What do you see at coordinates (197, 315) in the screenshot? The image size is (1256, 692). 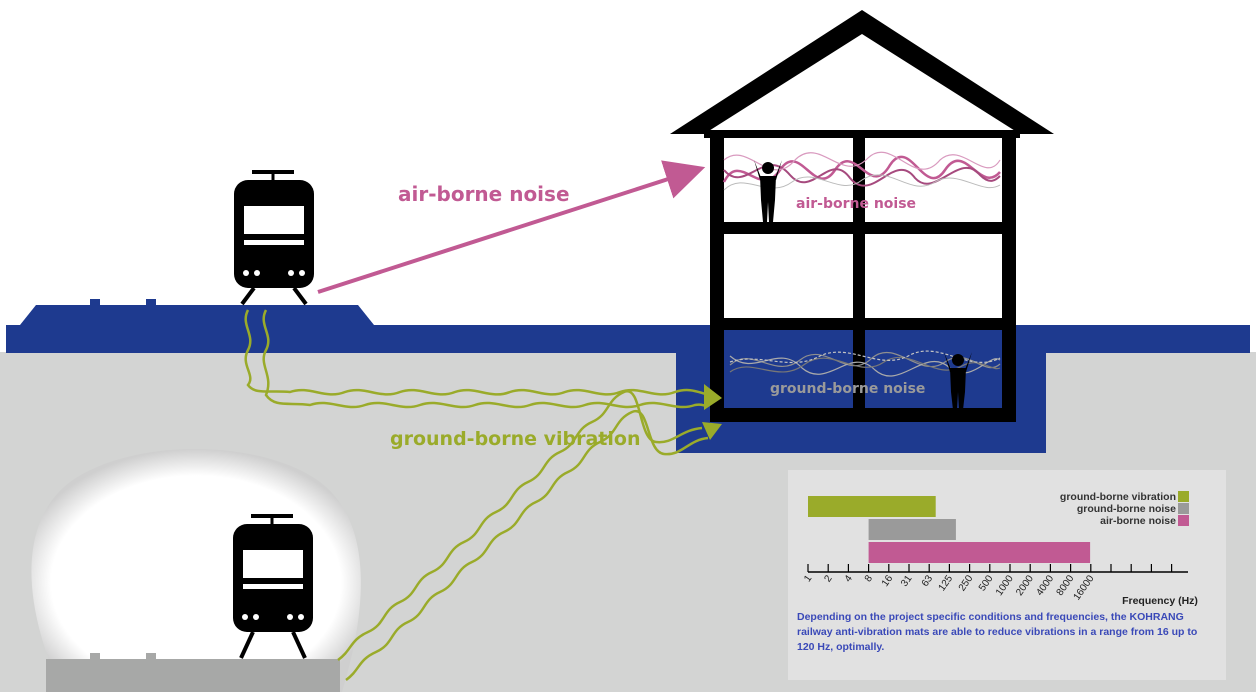 I see `track-bed` at bounding box center [197, 315].